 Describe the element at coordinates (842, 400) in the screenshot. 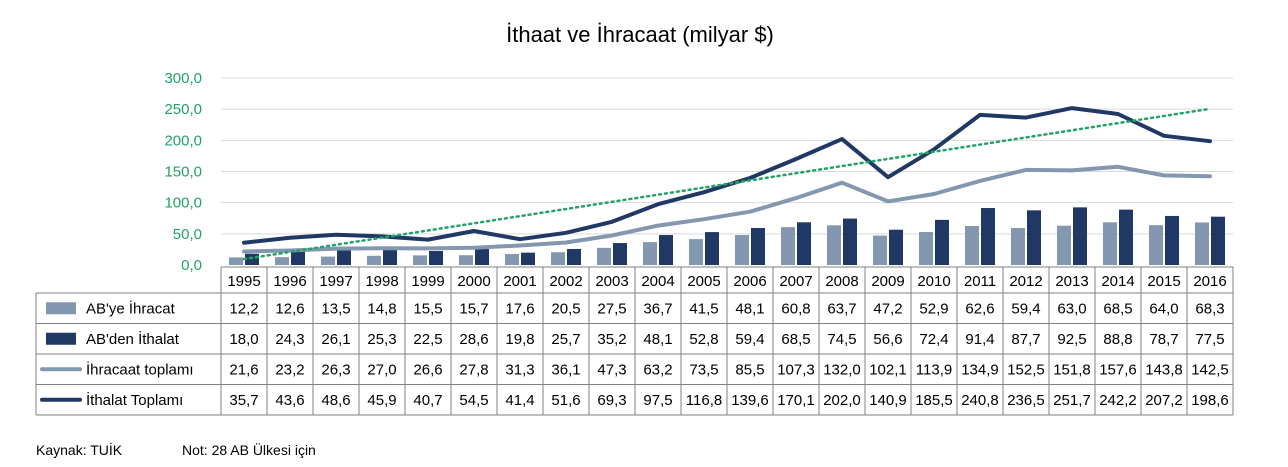

I see `data-label: 202,0` at that location.